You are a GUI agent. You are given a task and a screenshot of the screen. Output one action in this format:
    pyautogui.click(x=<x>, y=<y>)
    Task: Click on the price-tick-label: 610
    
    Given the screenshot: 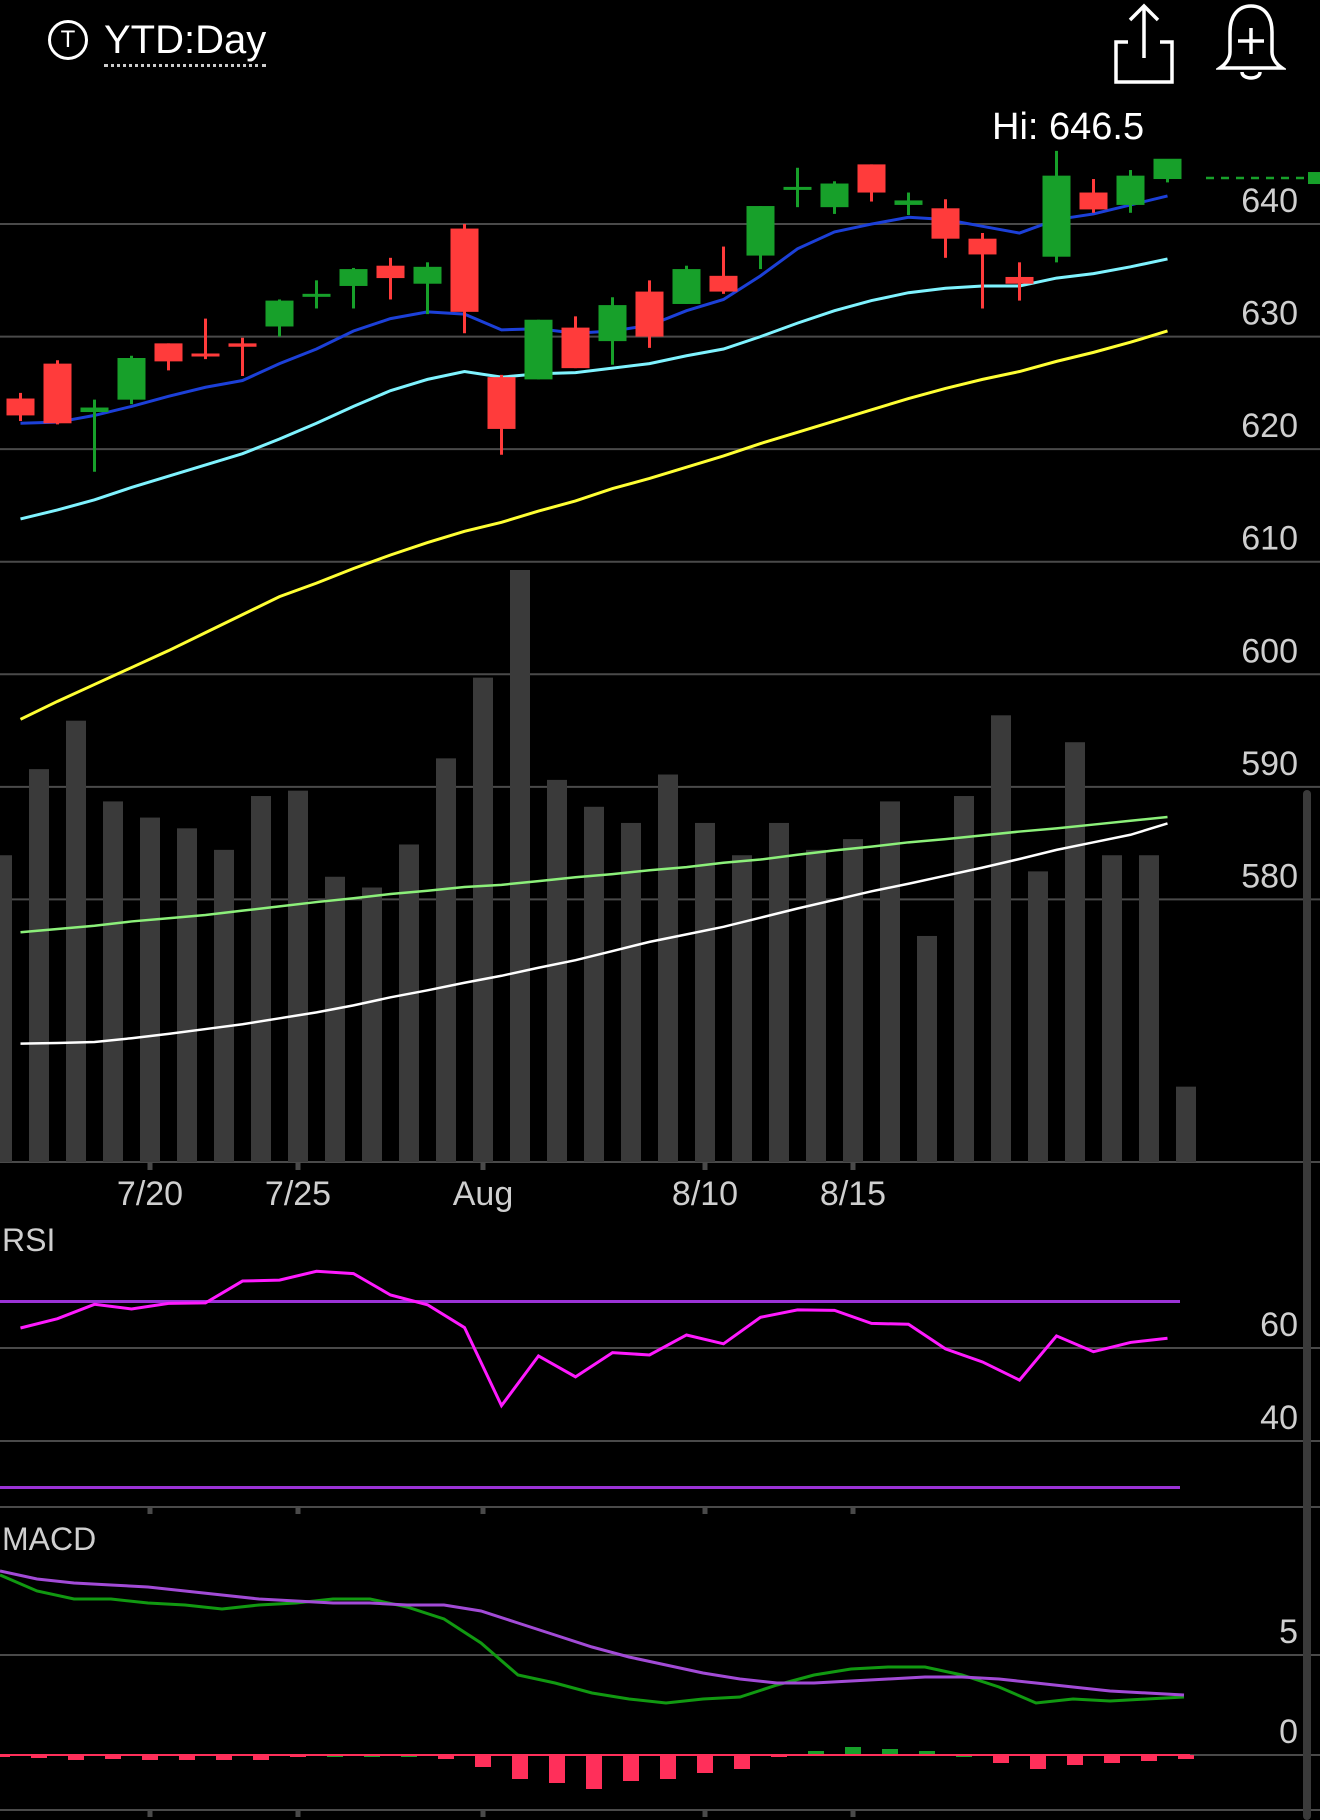 What is the action you would take?
    pyautogui.click(x=1269, y=539)
    